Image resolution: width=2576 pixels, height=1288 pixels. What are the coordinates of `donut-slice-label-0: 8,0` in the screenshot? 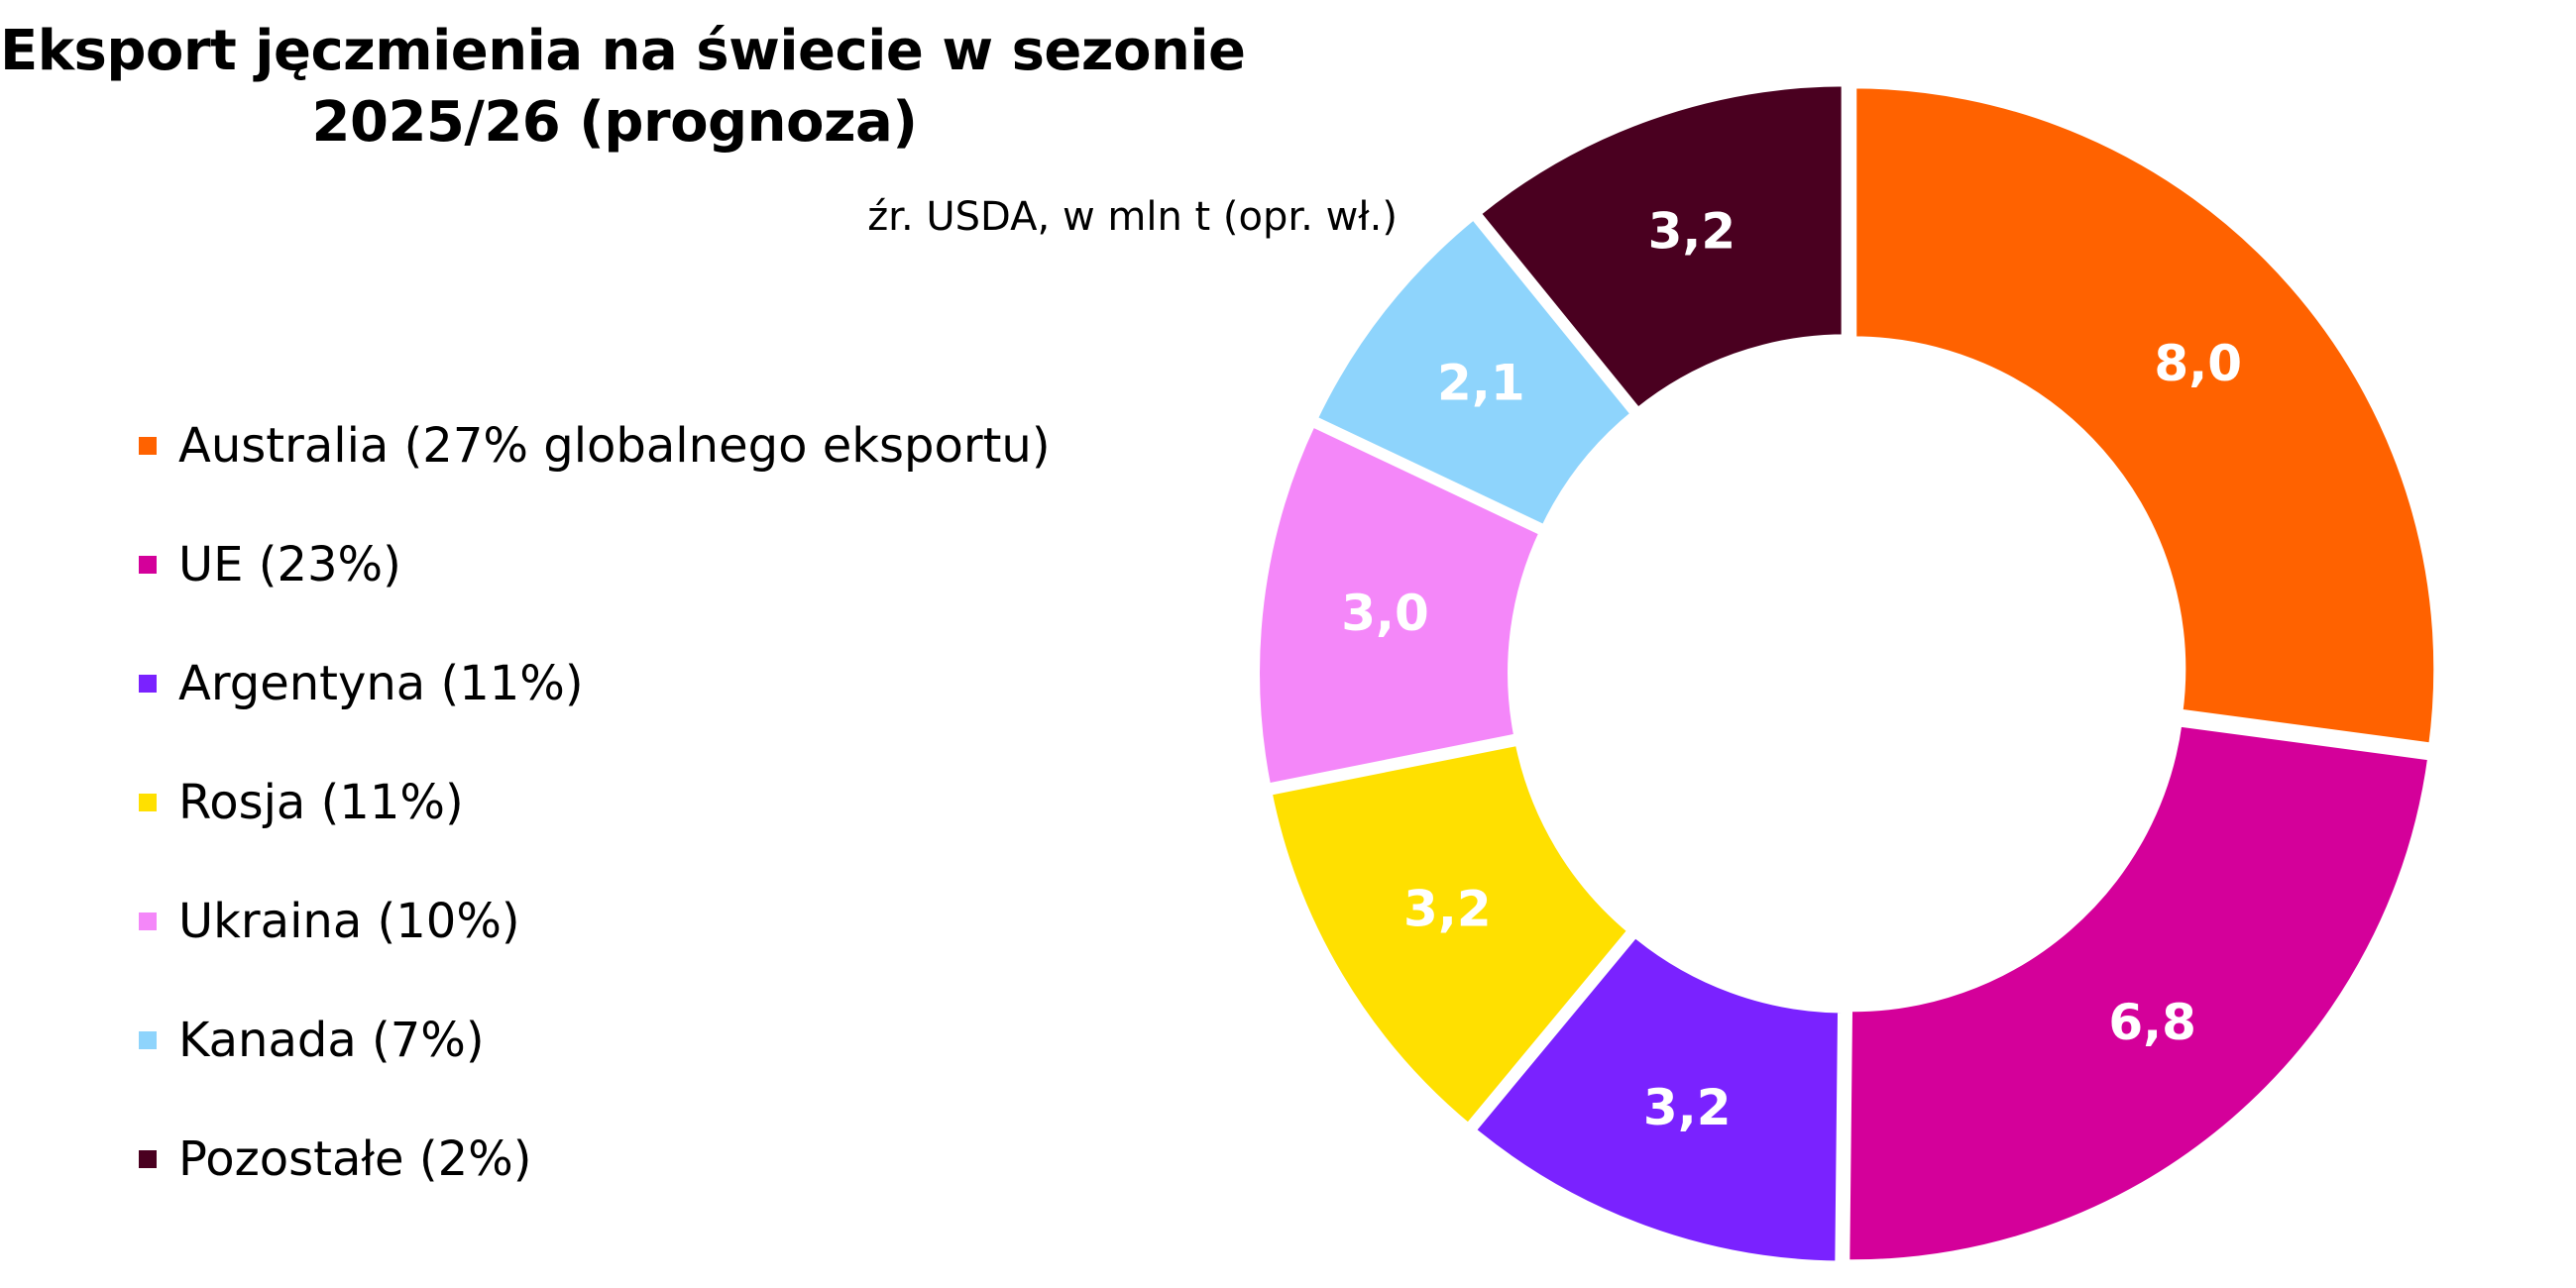 It's located at (2198, 363).